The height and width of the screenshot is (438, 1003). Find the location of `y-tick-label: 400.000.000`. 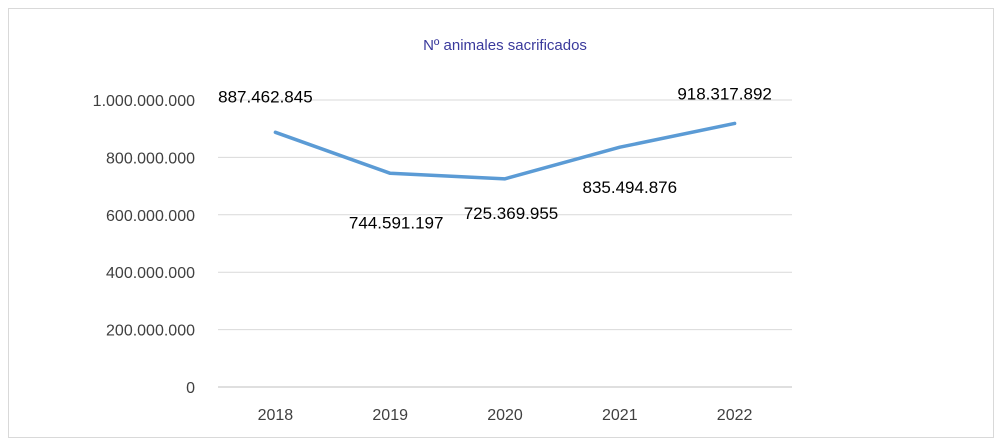

y-tick-label: 400.000.000 is located at coordinates (150, 273).